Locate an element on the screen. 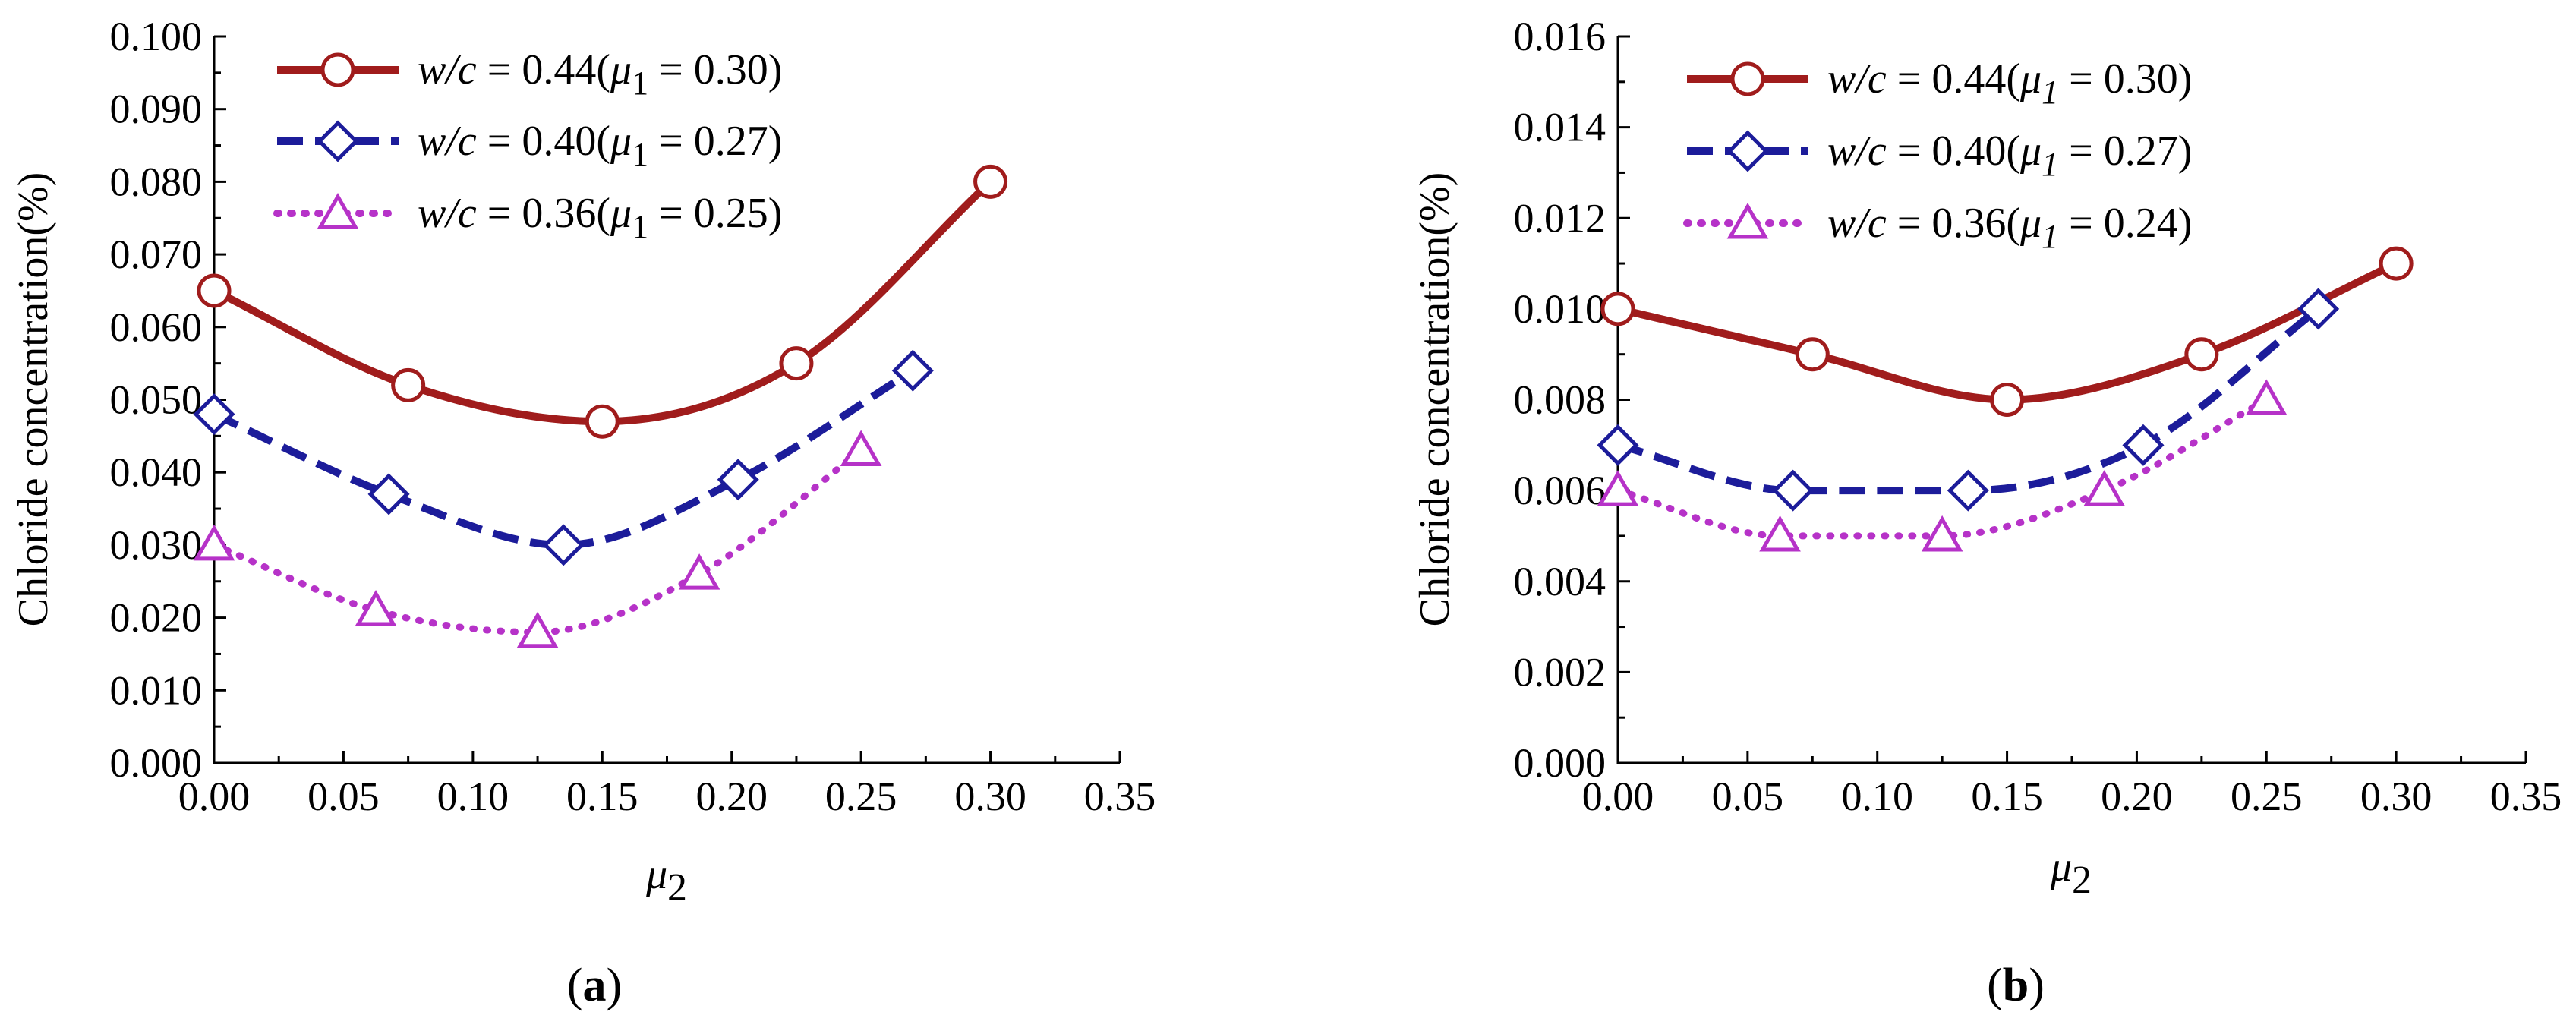 This screenshot has width=2576, height=1034. y-tick-label: 0.008 is located at coordinates (1560, 400).